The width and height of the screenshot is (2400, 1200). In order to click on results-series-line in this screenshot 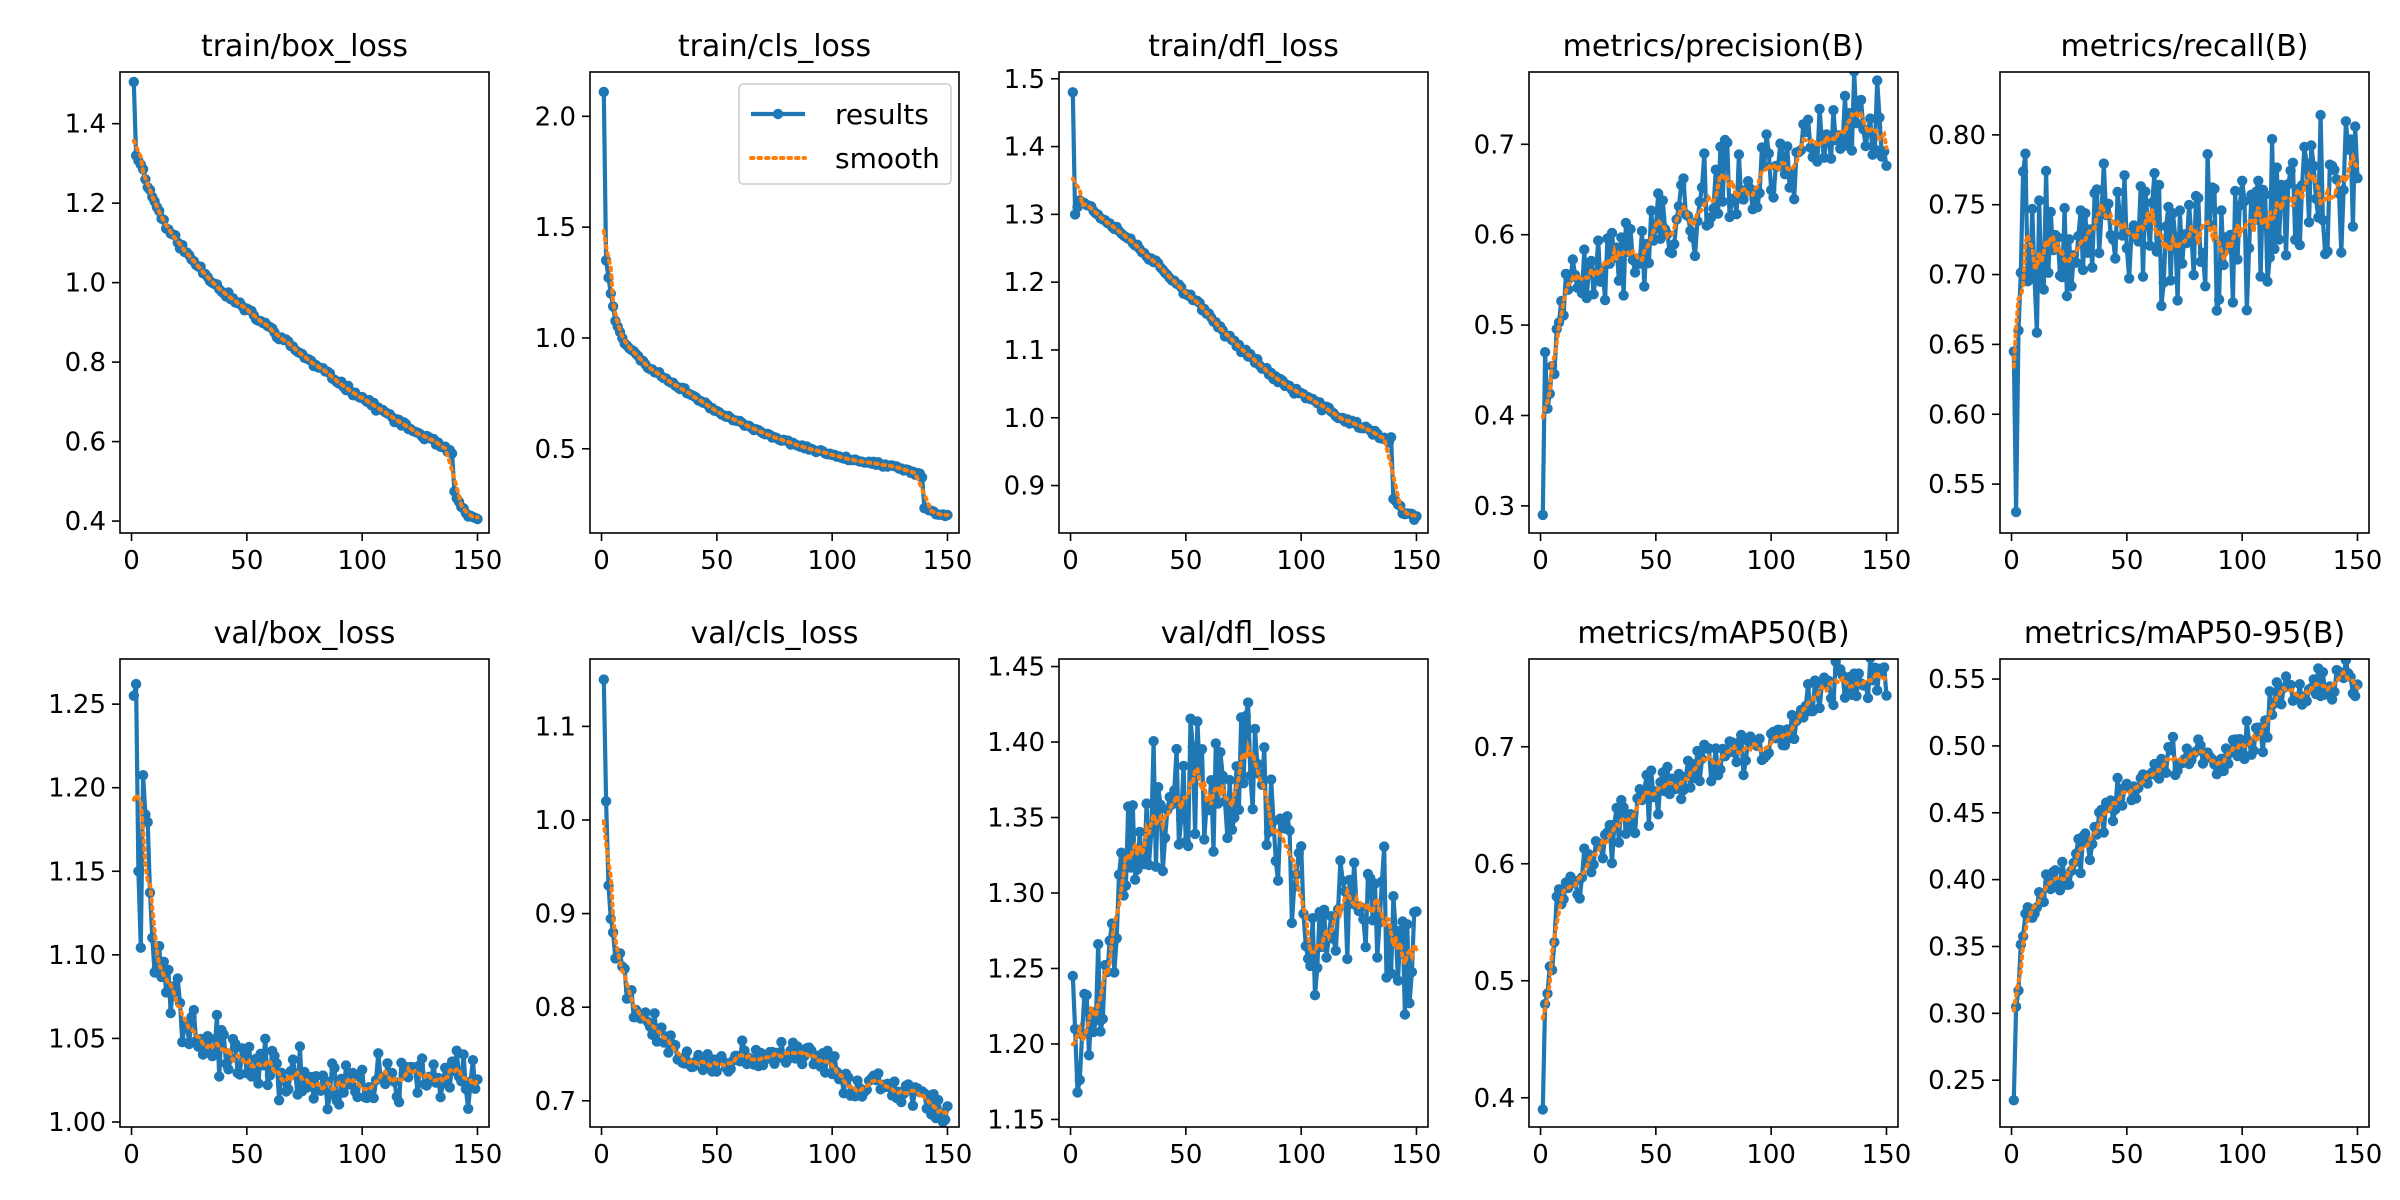, I will do `click(1244, 307)`.